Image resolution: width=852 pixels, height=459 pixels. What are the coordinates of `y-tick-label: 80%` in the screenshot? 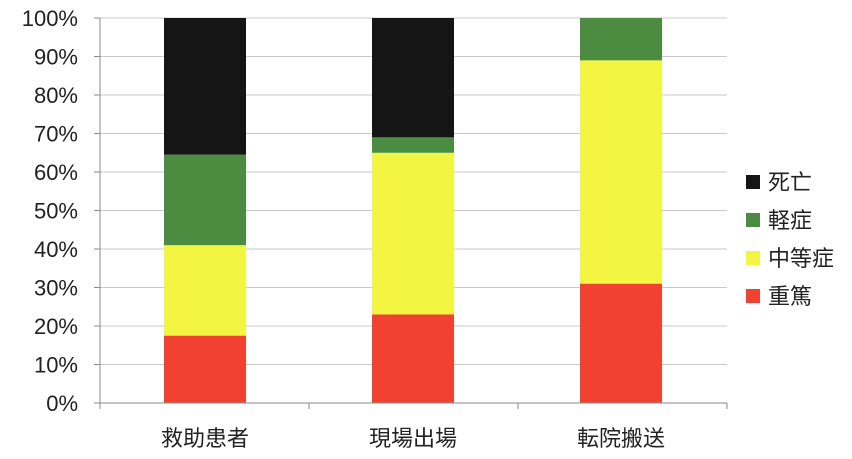 It's located at (56, 95).